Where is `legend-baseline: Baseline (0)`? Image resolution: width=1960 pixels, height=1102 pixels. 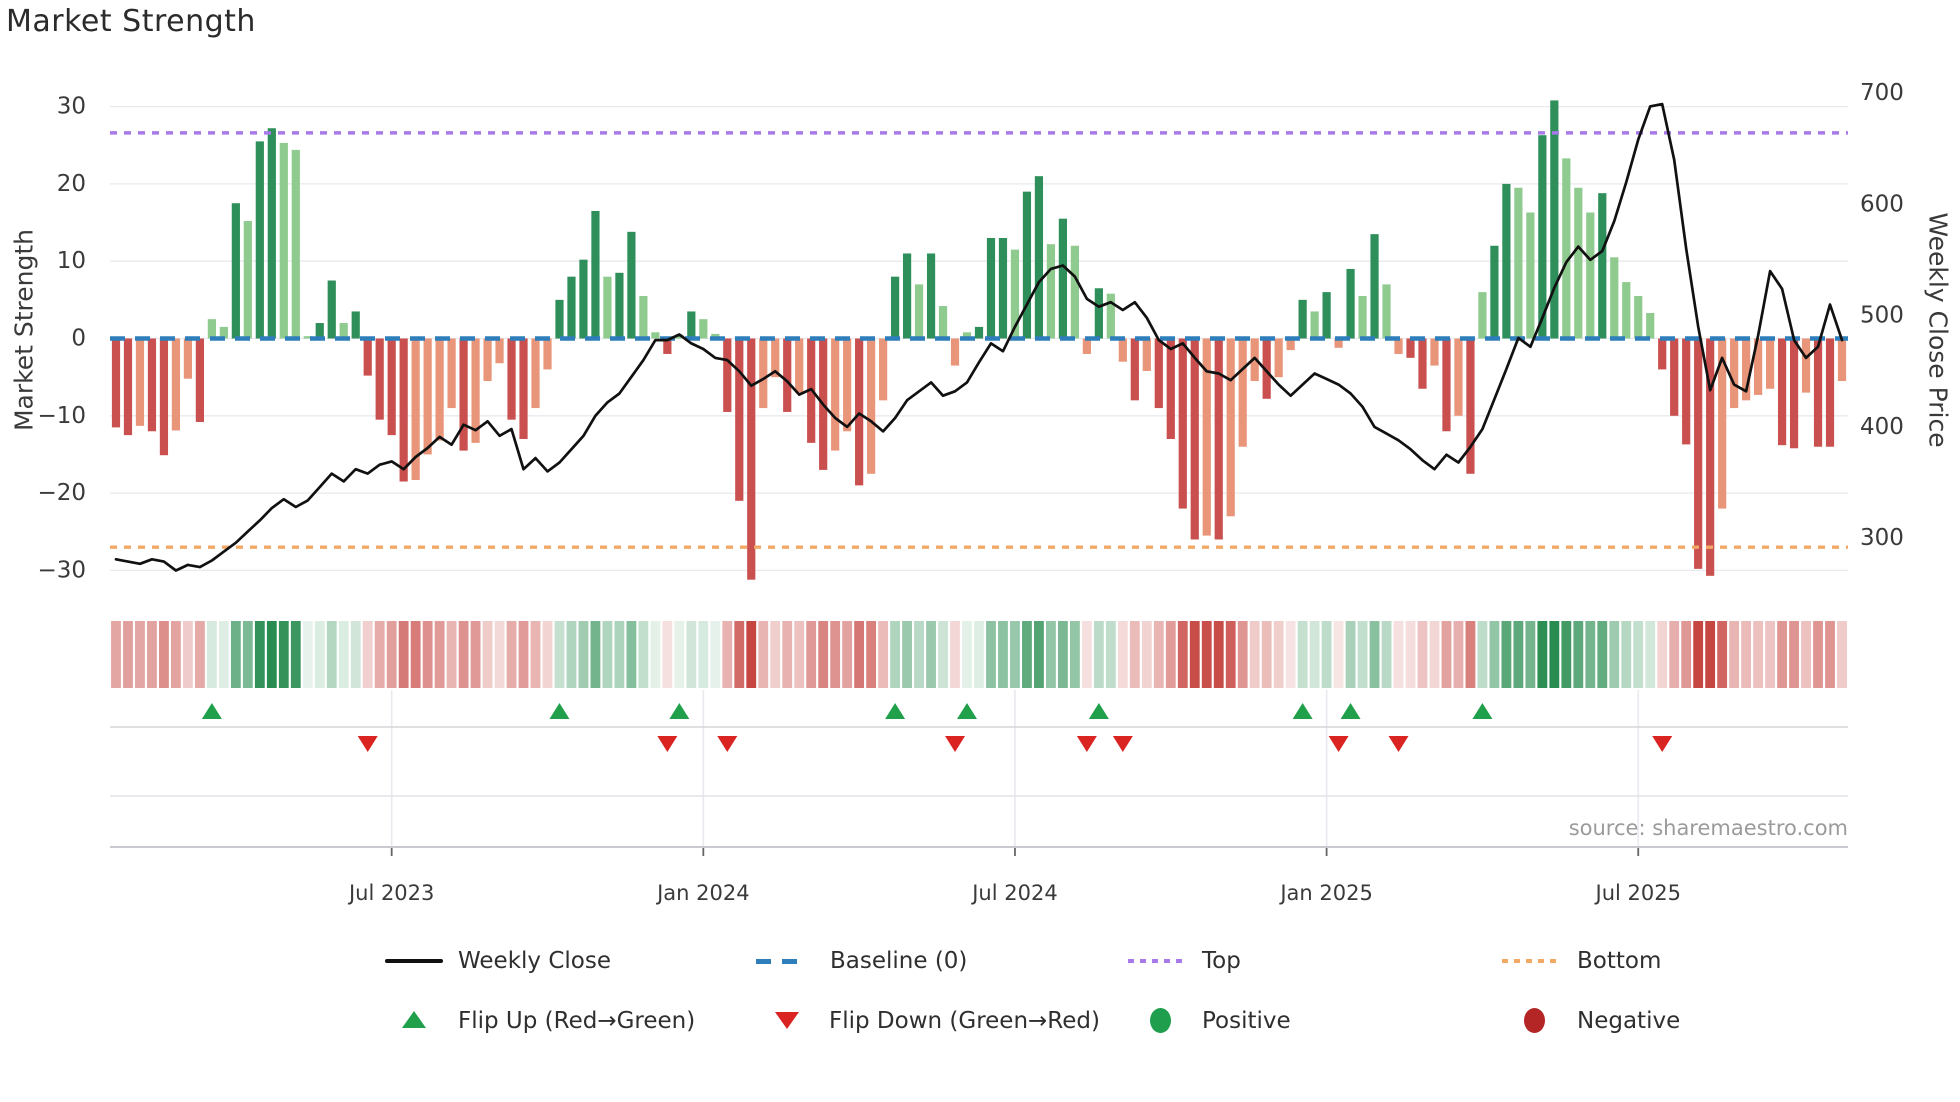 legend-baseline: Baseline (0) is located at coordinates (899, 961).